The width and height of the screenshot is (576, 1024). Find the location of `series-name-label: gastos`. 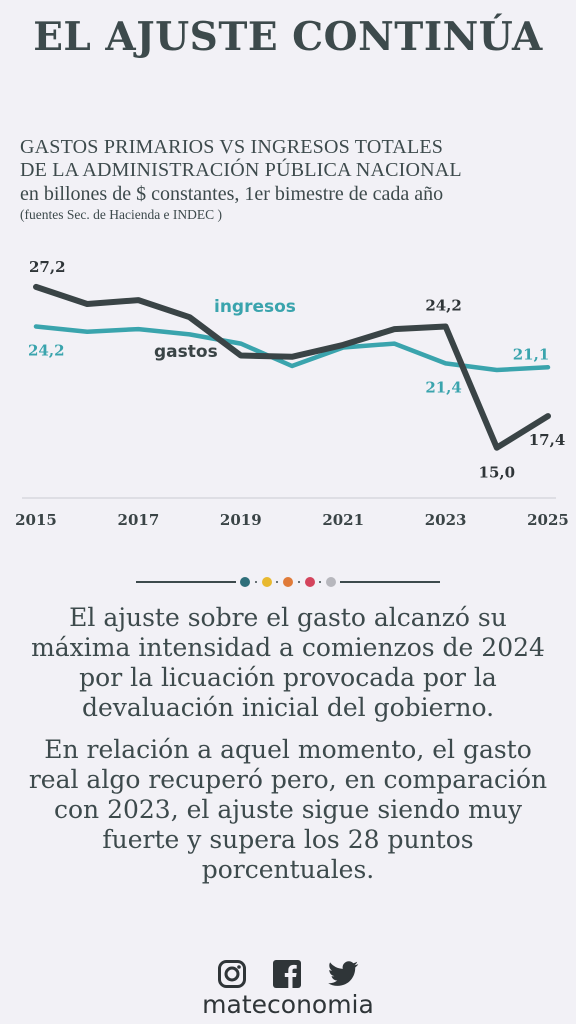

series-name-label: gastos is located at coordinates (186, 352).